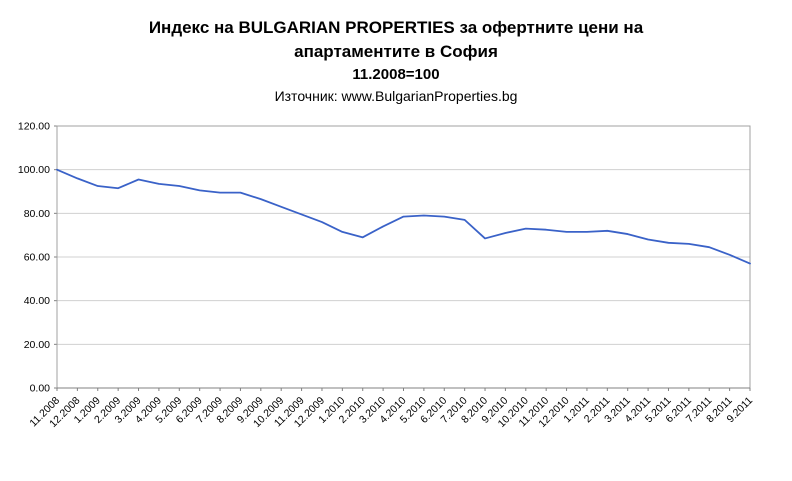 This screenshot has width=792, height=481. Describe the element at coordinates (396, 74) in the screenshot. I see `chart-subtitle: 11.2008=100` at that location.